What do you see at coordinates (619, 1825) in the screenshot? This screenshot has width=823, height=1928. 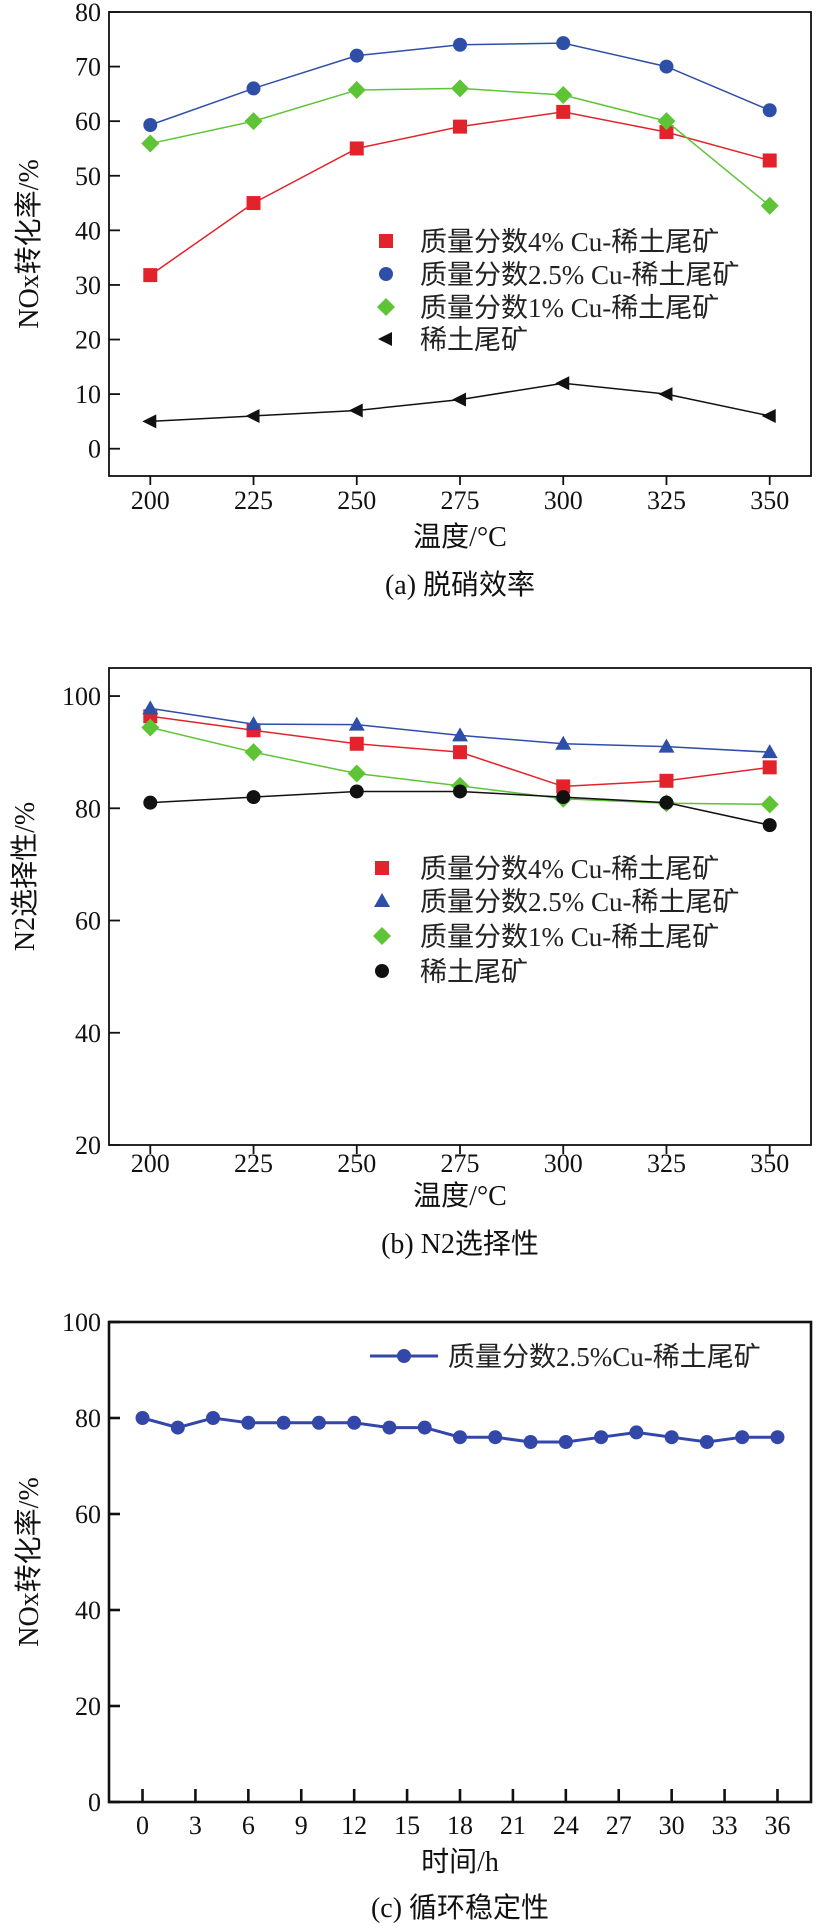 I see `x-tick-label: 27` at bounding box center [619, 1825].